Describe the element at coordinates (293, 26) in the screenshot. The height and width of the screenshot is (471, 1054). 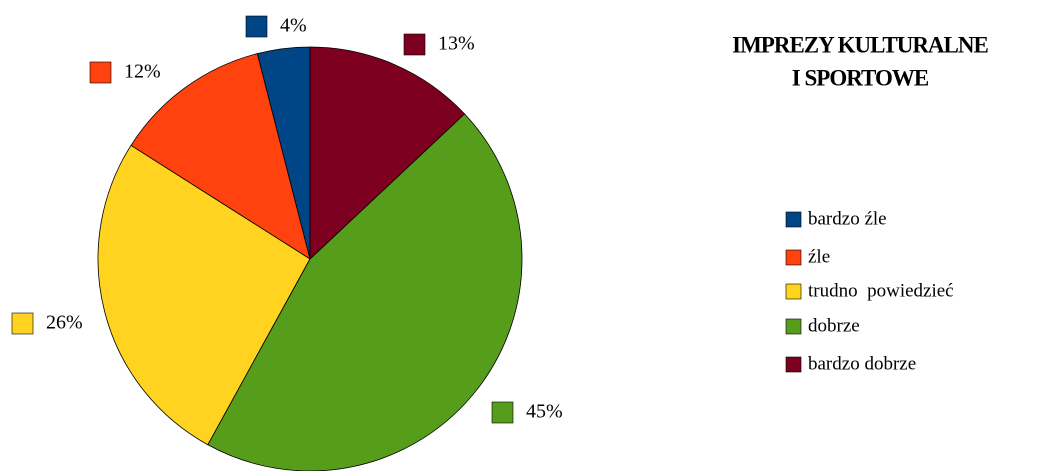
I see `data-label: 4%` at that location.